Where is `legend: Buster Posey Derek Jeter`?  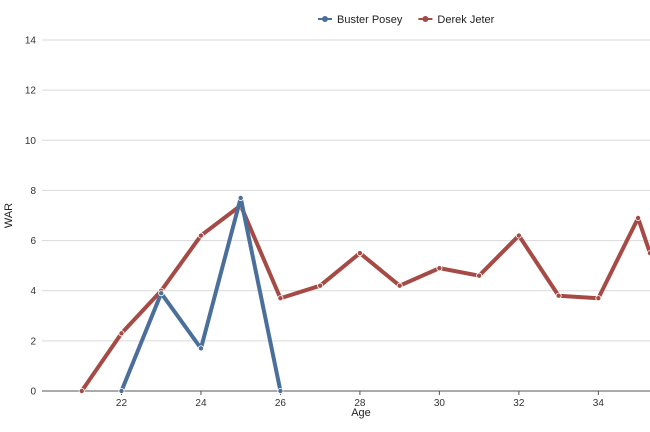
legend: Buster Posey Derek Jeter is located at coordinates (406, 20).